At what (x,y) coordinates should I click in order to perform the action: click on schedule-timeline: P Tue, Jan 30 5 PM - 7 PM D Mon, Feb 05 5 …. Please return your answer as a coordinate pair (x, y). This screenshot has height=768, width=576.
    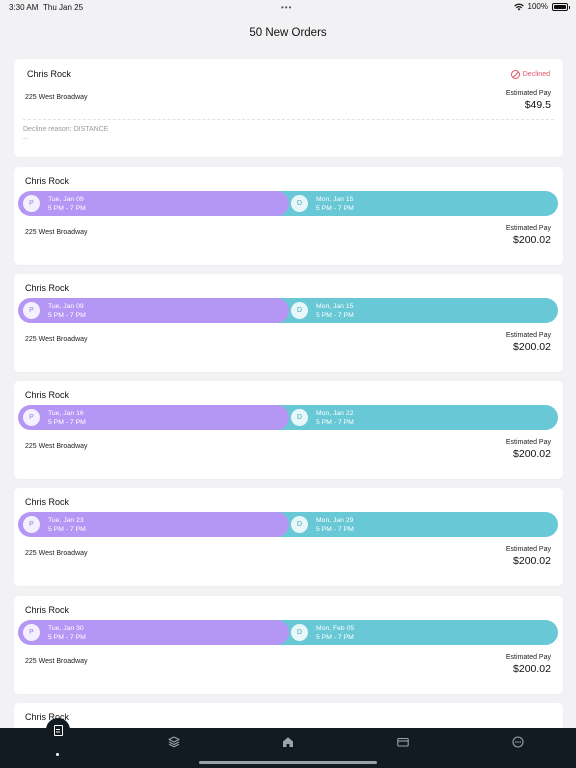
    Looking at the image, I should click on (288, 632).